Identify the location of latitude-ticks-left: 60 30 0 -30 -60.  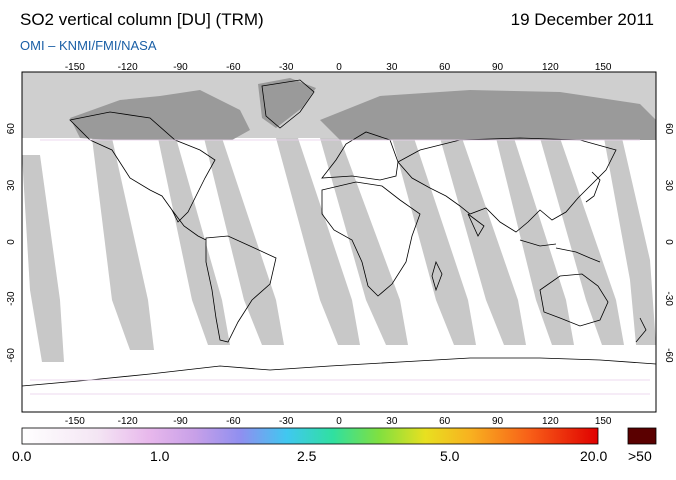
(11, 243).